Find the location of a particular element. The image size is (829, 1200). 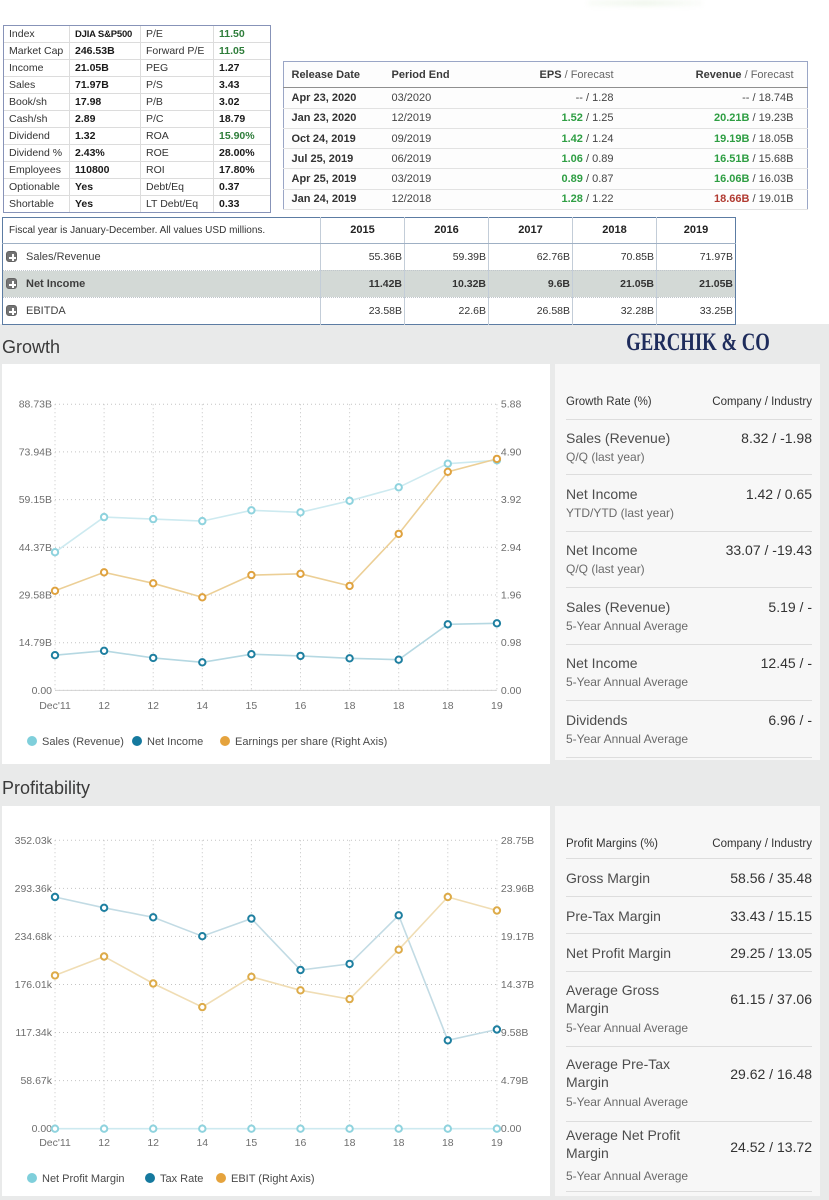

svg-text: Tax Rate is located at coordinates (181, 1179).